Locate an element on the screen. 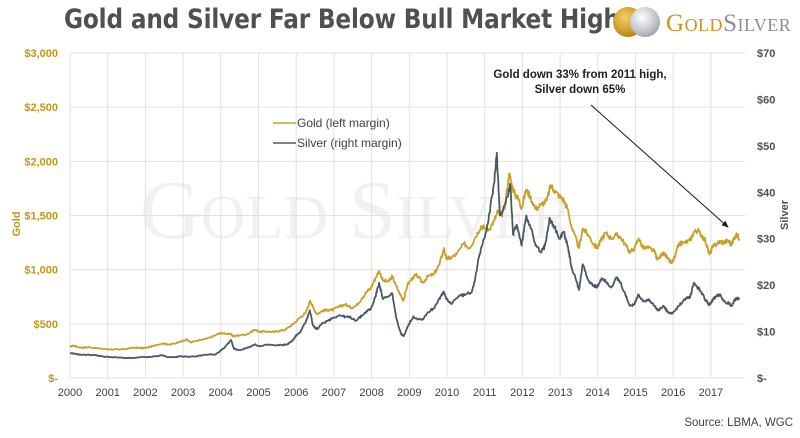  annotation-arrow is located at coordinates (659, 166).